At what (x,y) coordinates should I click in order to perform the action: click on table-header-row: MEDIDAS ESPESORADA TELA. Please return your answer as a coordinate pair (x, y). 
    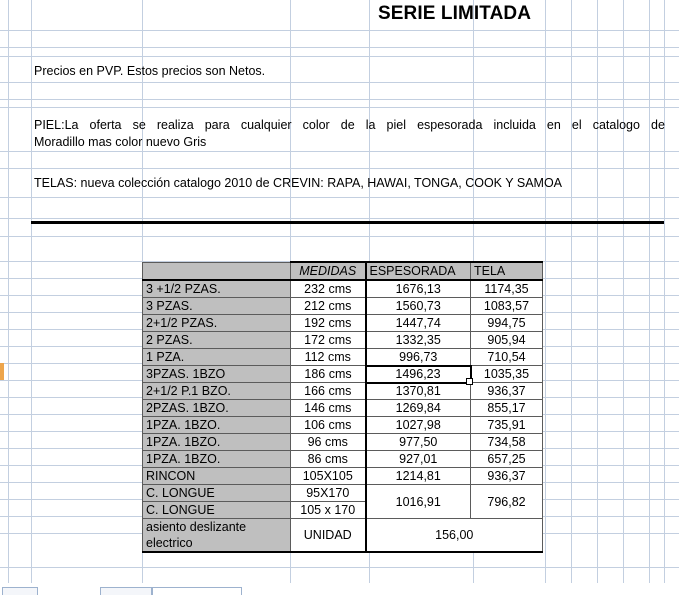
    Looking at the image, I should click on (342, 271).